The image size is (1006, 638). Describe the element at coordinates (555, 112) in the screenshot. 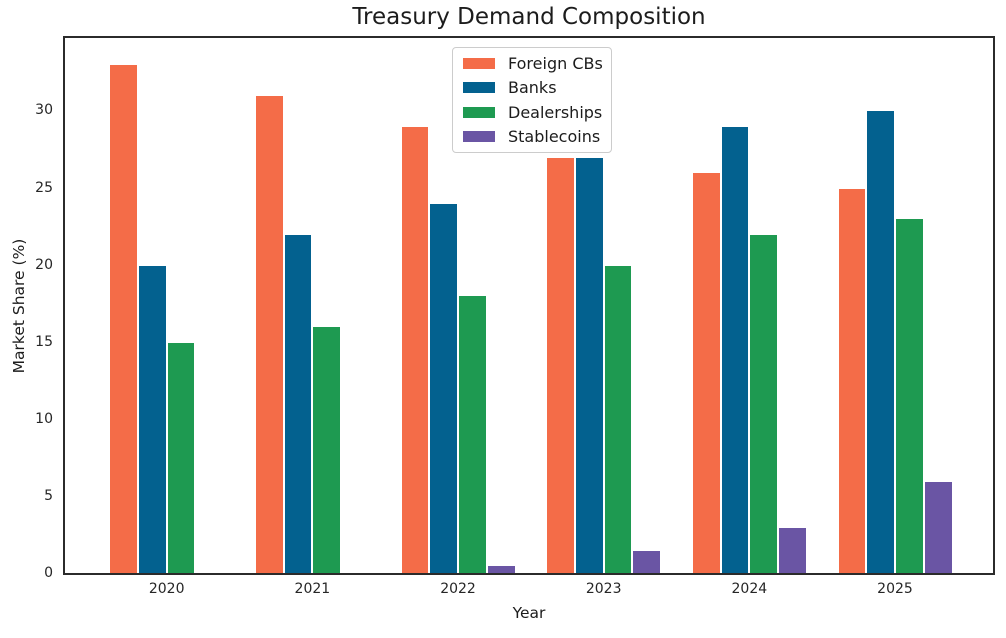

I see `legend-label: Dealerships` at that location.